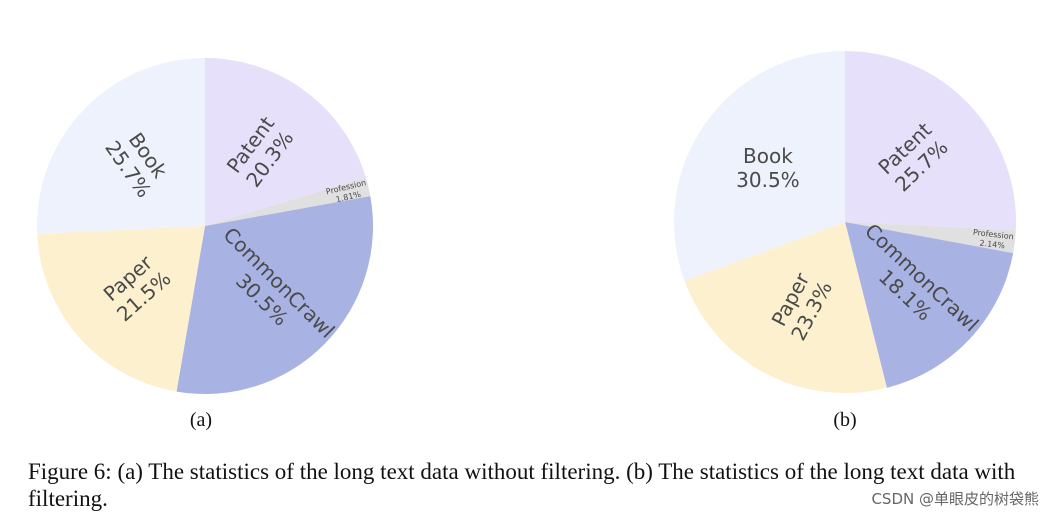 This screenshot has width=1053, height=521. Describe the element at coordinates (275, 295) in the screenshot. I see `pie-a-slice-commoncrawl` at that location.